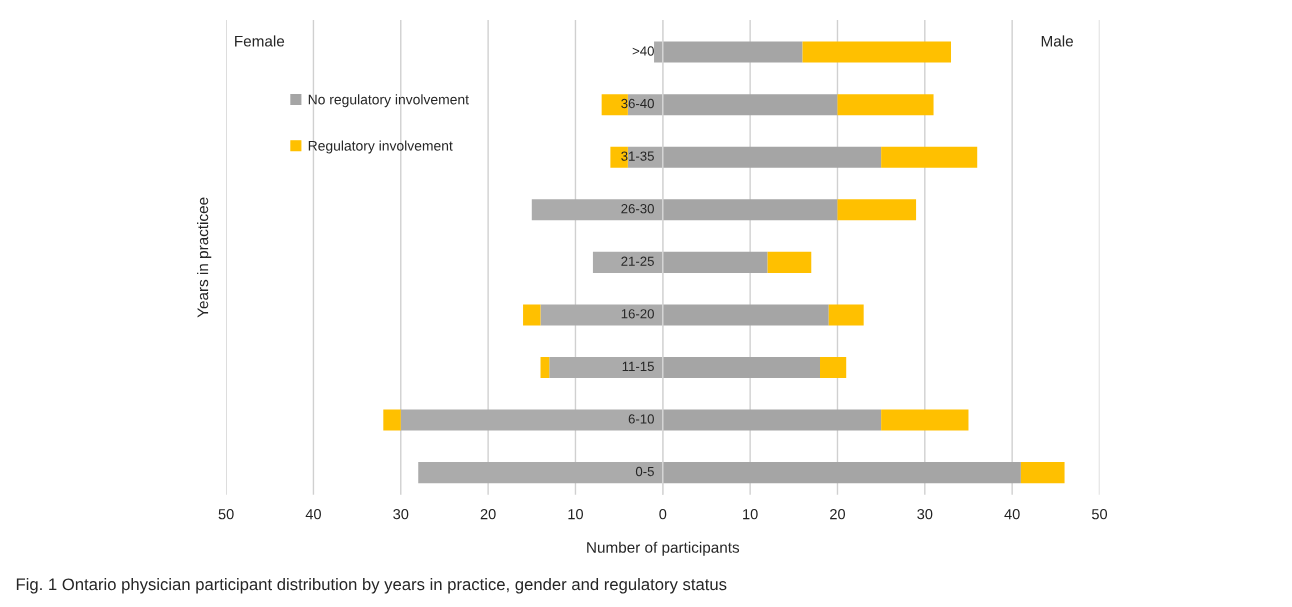 The width and height of the screenshot is (1292, 607). I want to click on y-tick-label: 16-20, so click(637, 314).